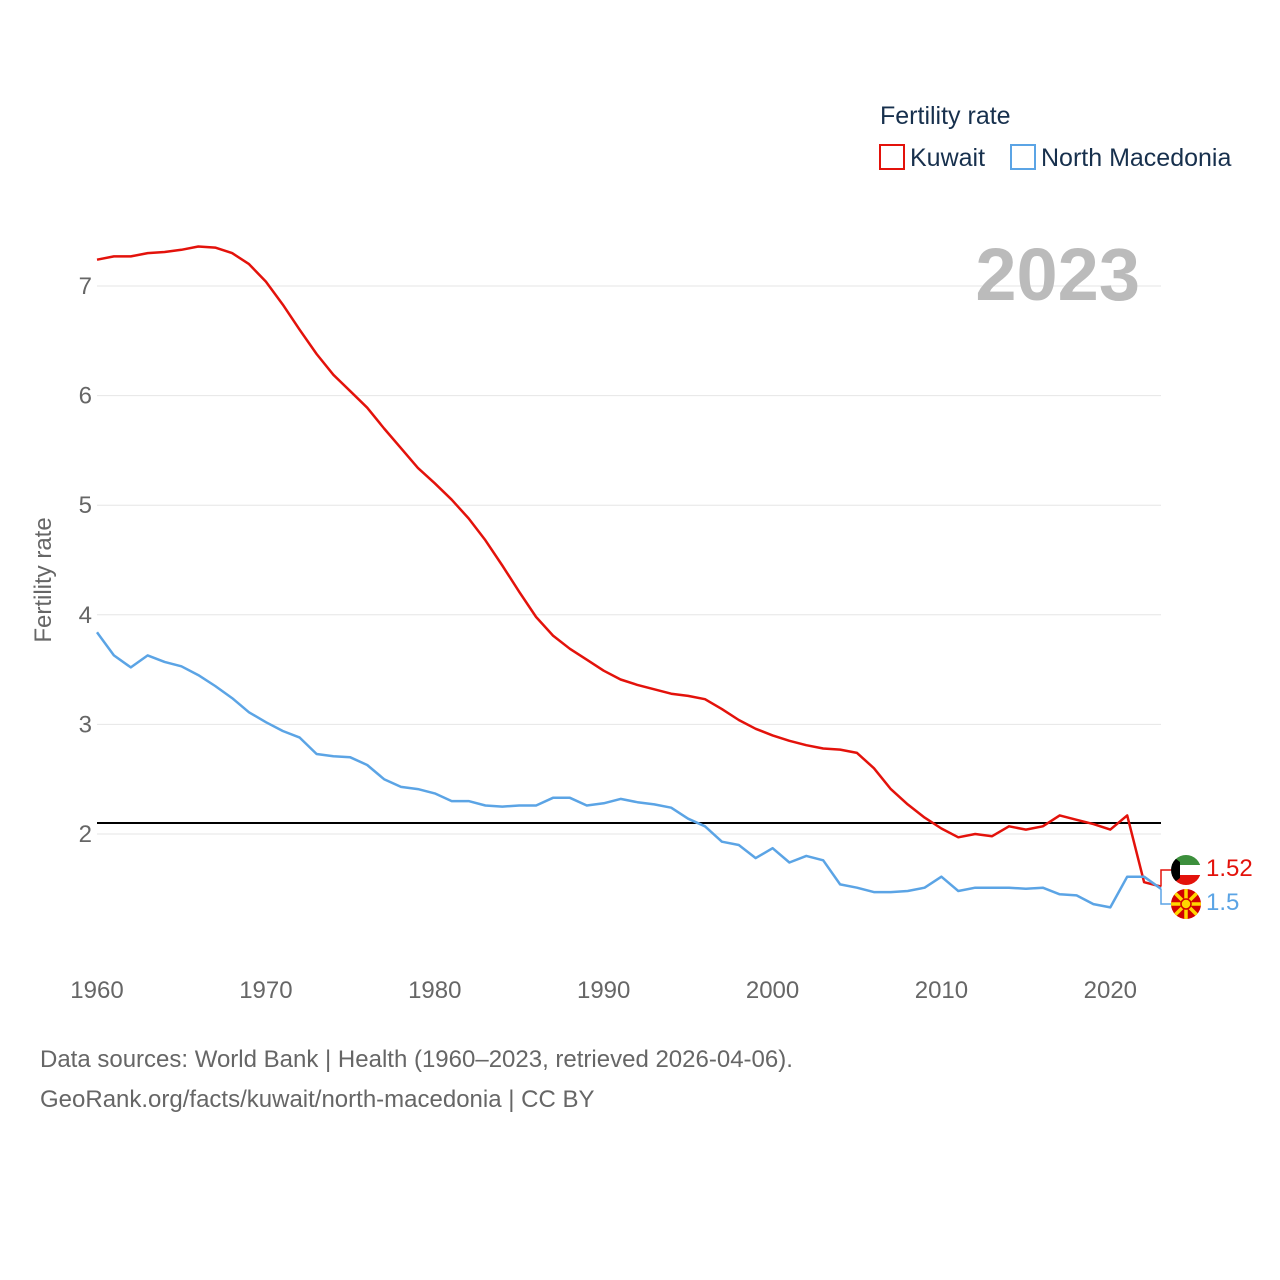 The height and width of the screenshot is (1280, 1280). I want to click on legend-label-north-macedonia: North Macedonia, so click(1136, 158).